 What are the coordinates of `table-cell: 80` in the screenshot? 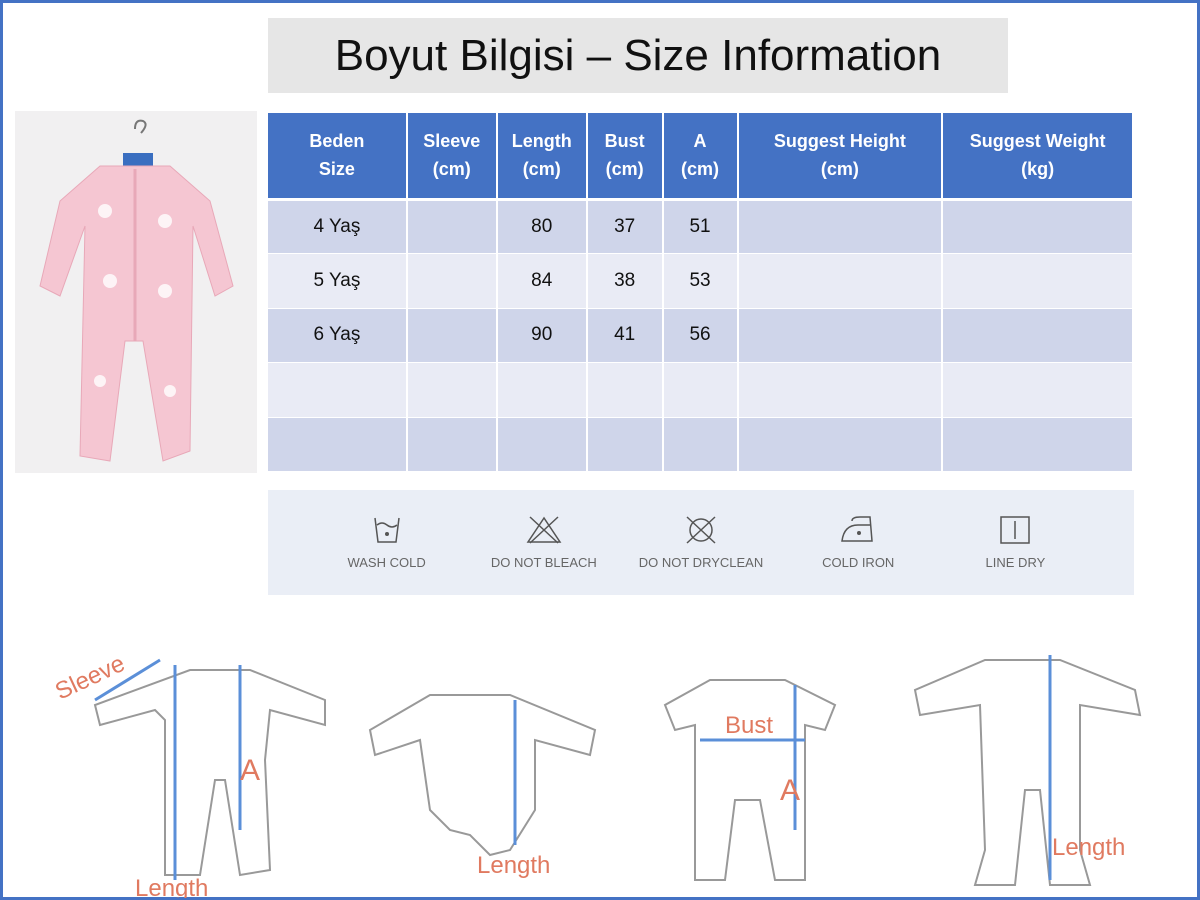 It's located at (542, 226).